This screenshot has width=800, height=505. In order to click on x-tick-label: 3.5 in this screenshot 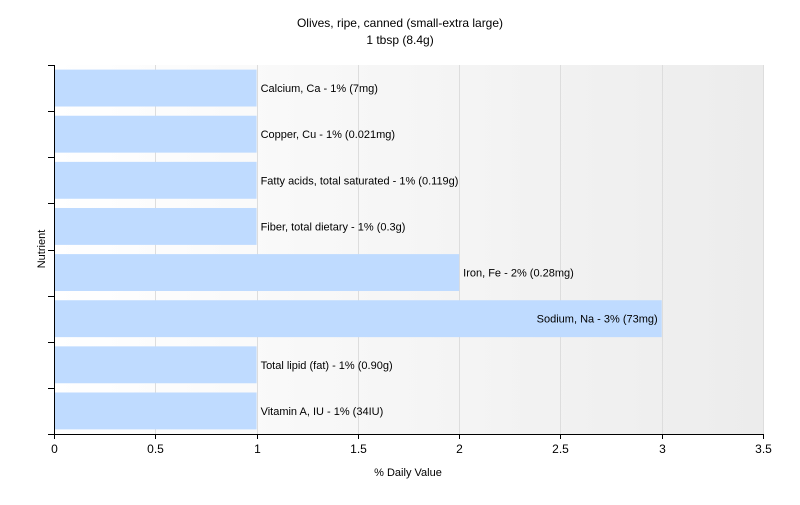, I will do `click(763, 449)`.